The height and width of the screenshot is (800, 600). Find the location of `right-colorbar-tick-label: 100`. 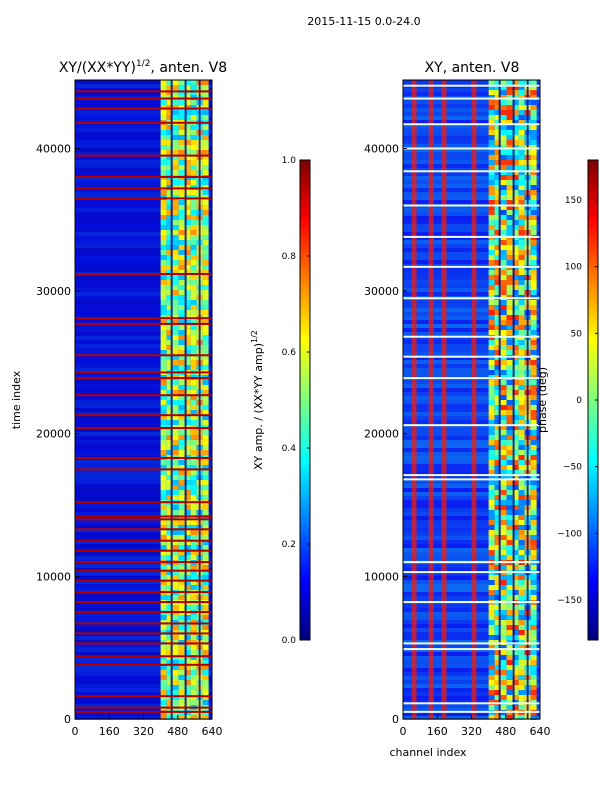

right-colorbar-tick-label: 100 is located at coordinates (573, 268).